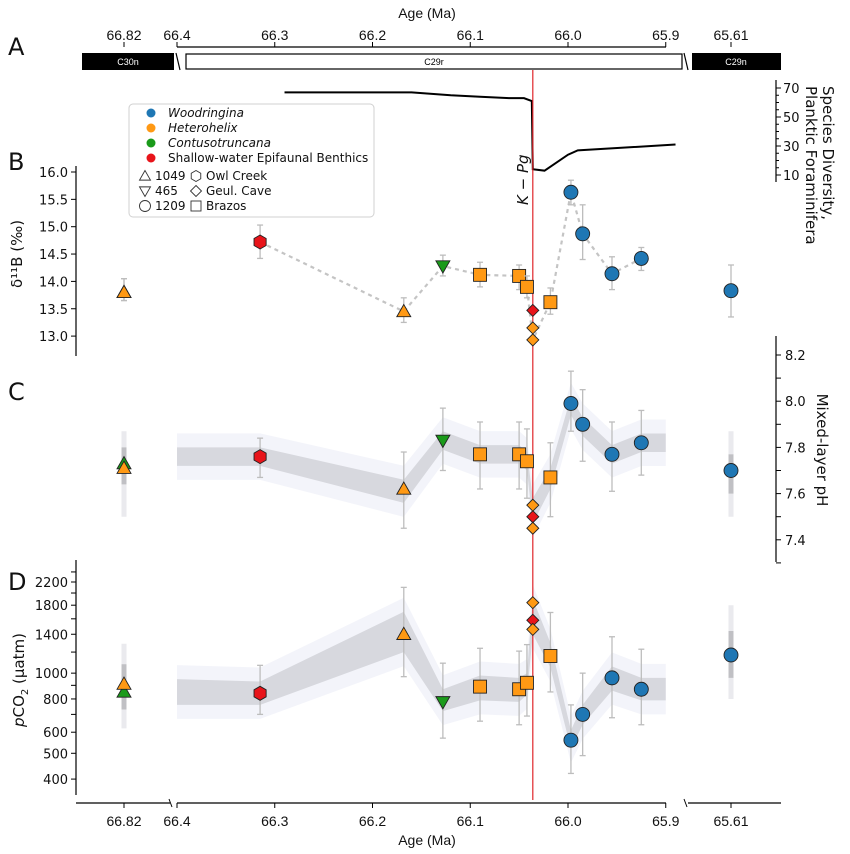 The image size is (850, 854). What do you see at coordinates (170, 176) in the screenshot?
I see `legend-site-label: 1049` at bounding box center [170, 176].